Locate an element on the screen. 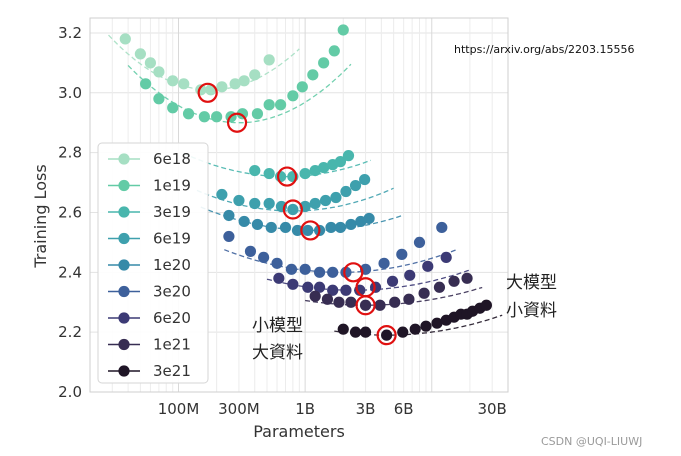 Image resolution: width=681 pixels, height=456 pixels. legend-label-6e18: 6e18 is located at coordinates (172, 159).